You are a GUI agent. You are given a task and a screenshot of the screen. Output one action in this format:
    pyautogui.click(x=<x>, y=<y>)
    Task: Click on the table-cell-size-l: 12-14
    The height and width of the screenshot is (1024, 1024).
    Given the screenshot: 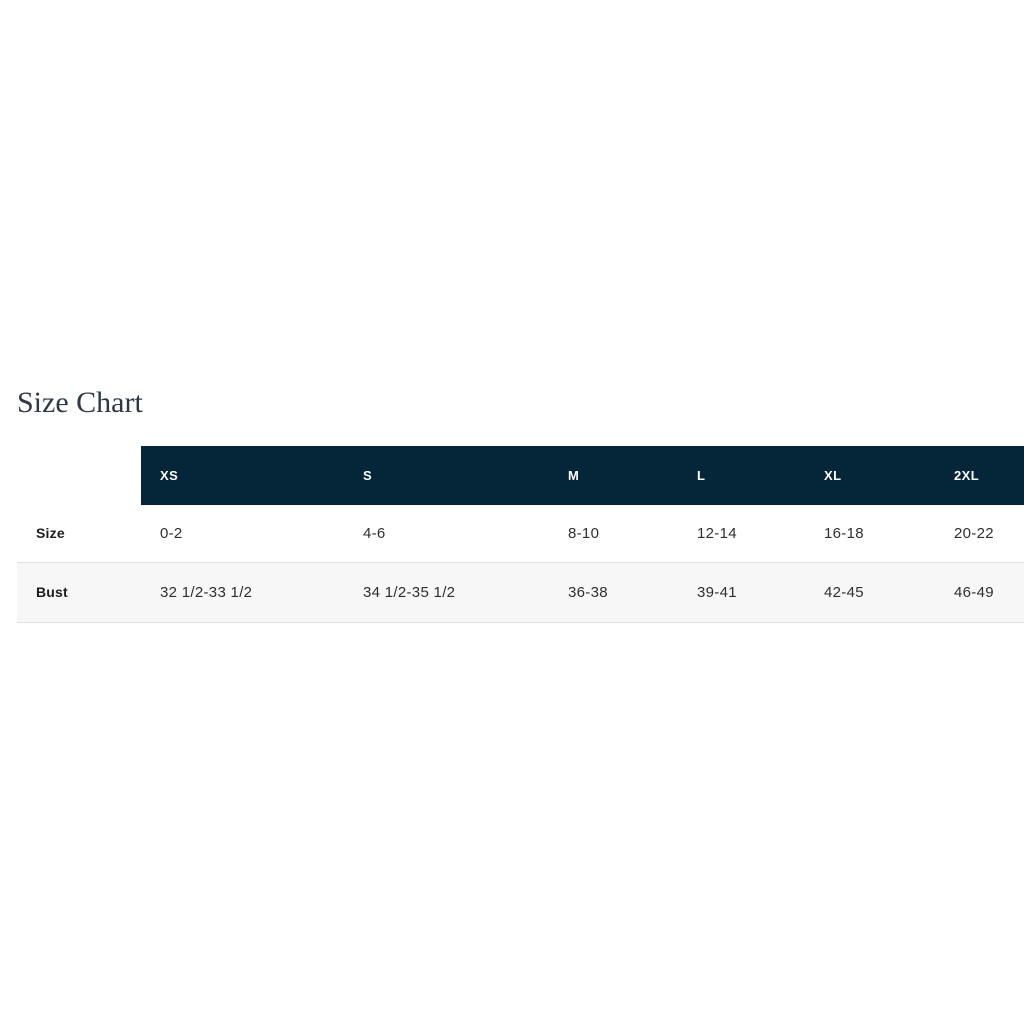 What is the action you would take?
    pyautogui.click(x=717, y=533)
    